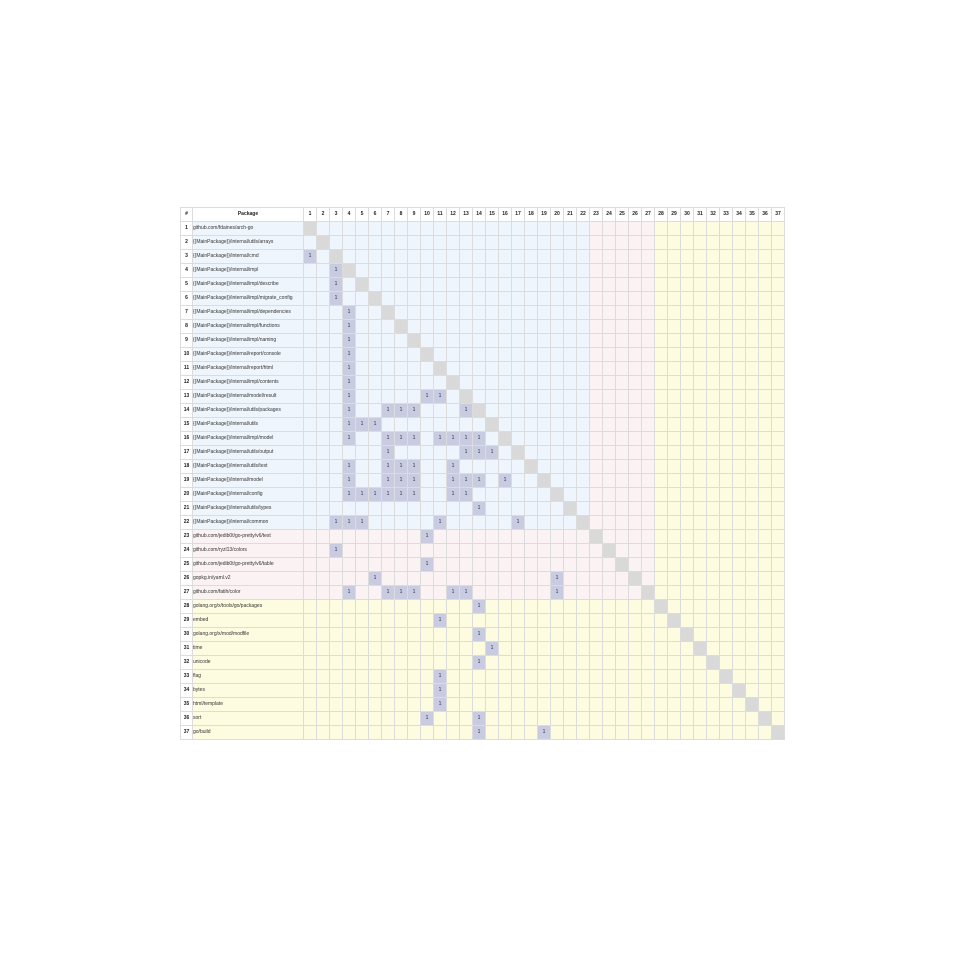  Describe the element at coordinates (248, 676) in the screenshot. I see `package-name: flag` at that location.